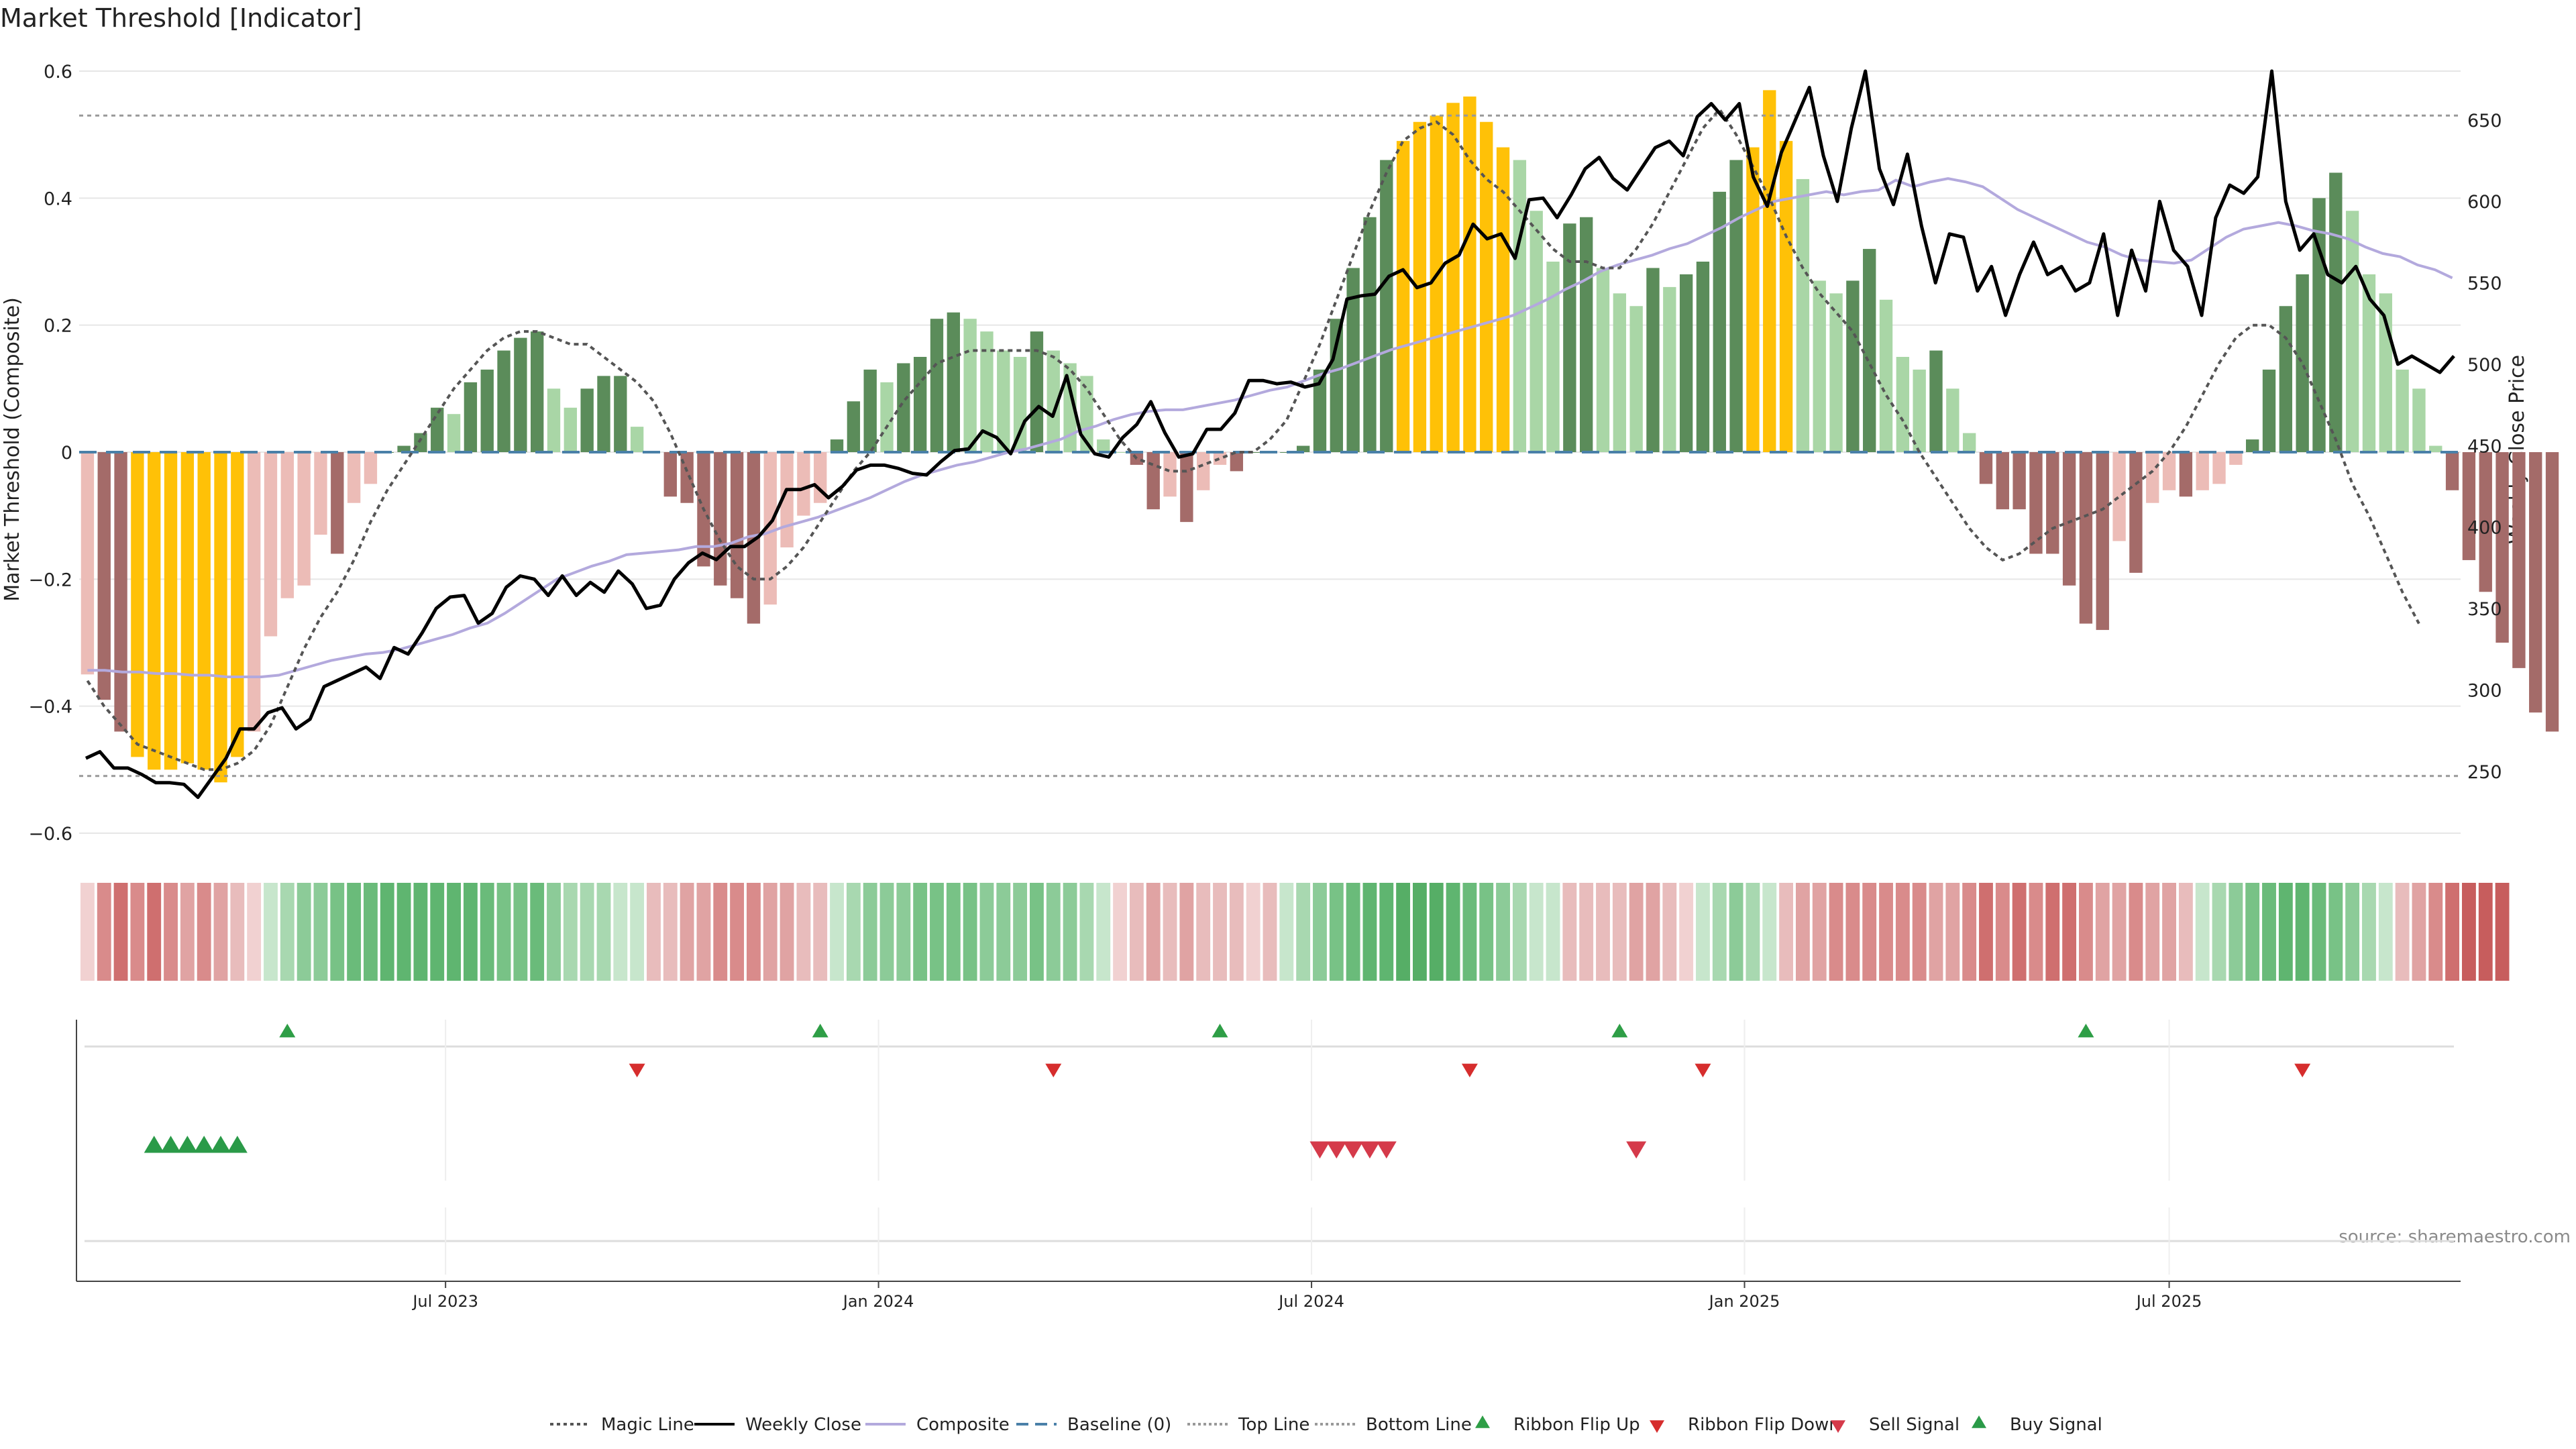  What do you see at coordinates (1764, 1425) in the screenshot?
I see `legend-label: Ribbon Flip Down` at bounding box center [1764, 1425].